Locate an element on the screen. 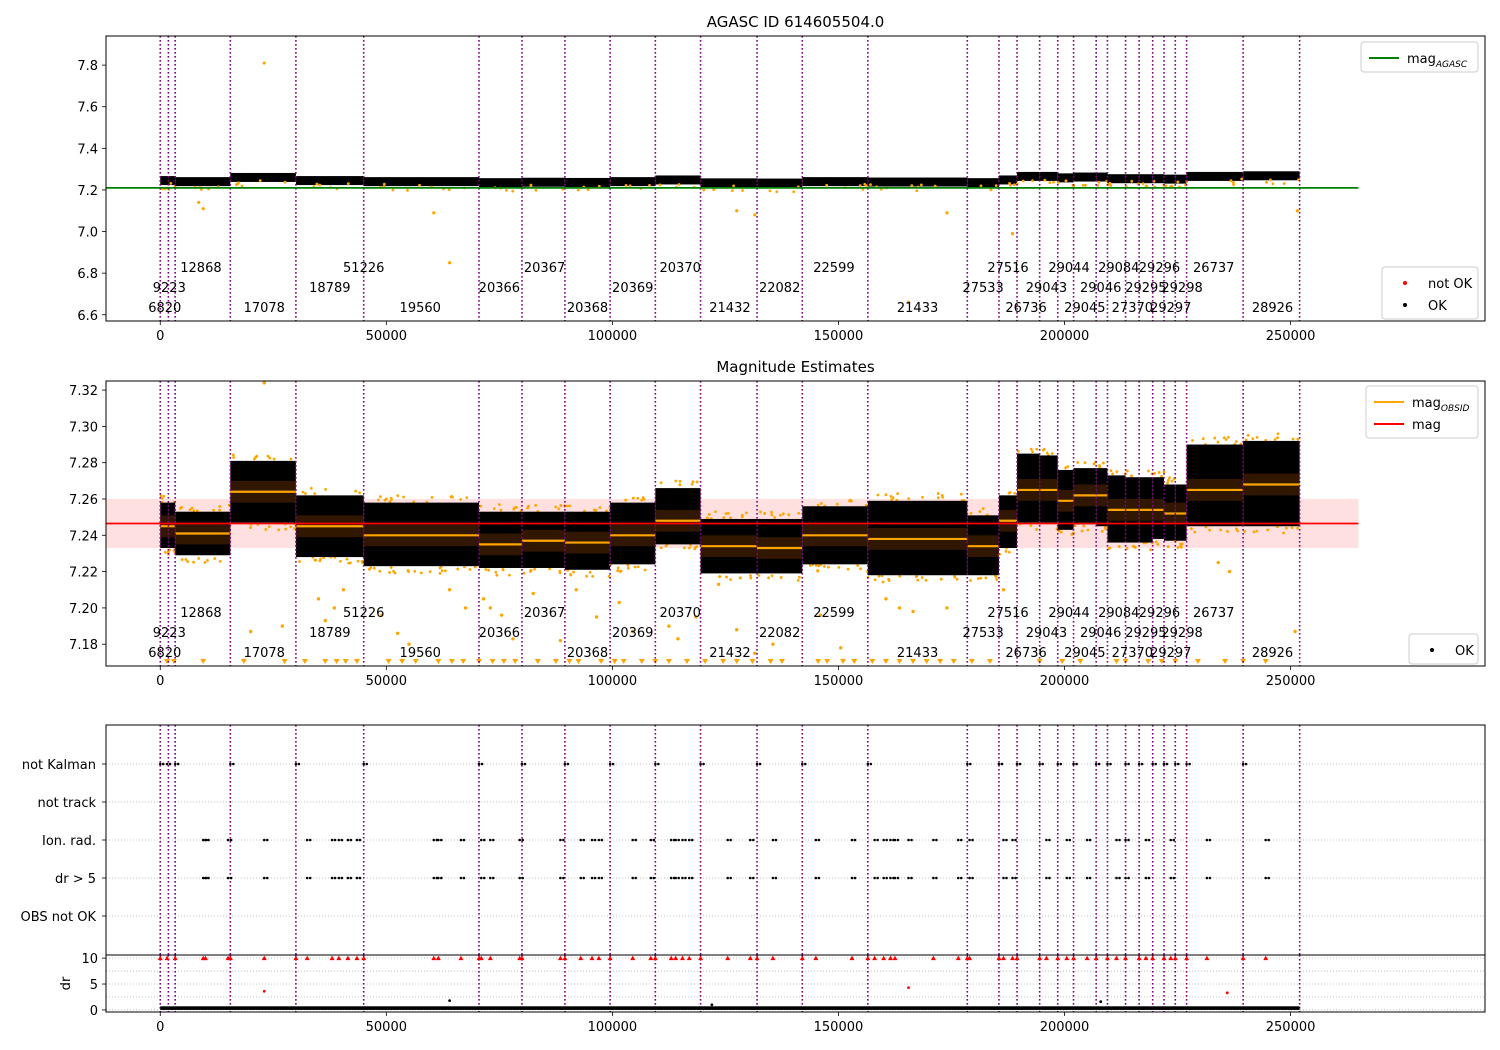 The width and height of the screenshot is (1500, 1050). x-tick-label: 0 is located at coordinates (160, 681).